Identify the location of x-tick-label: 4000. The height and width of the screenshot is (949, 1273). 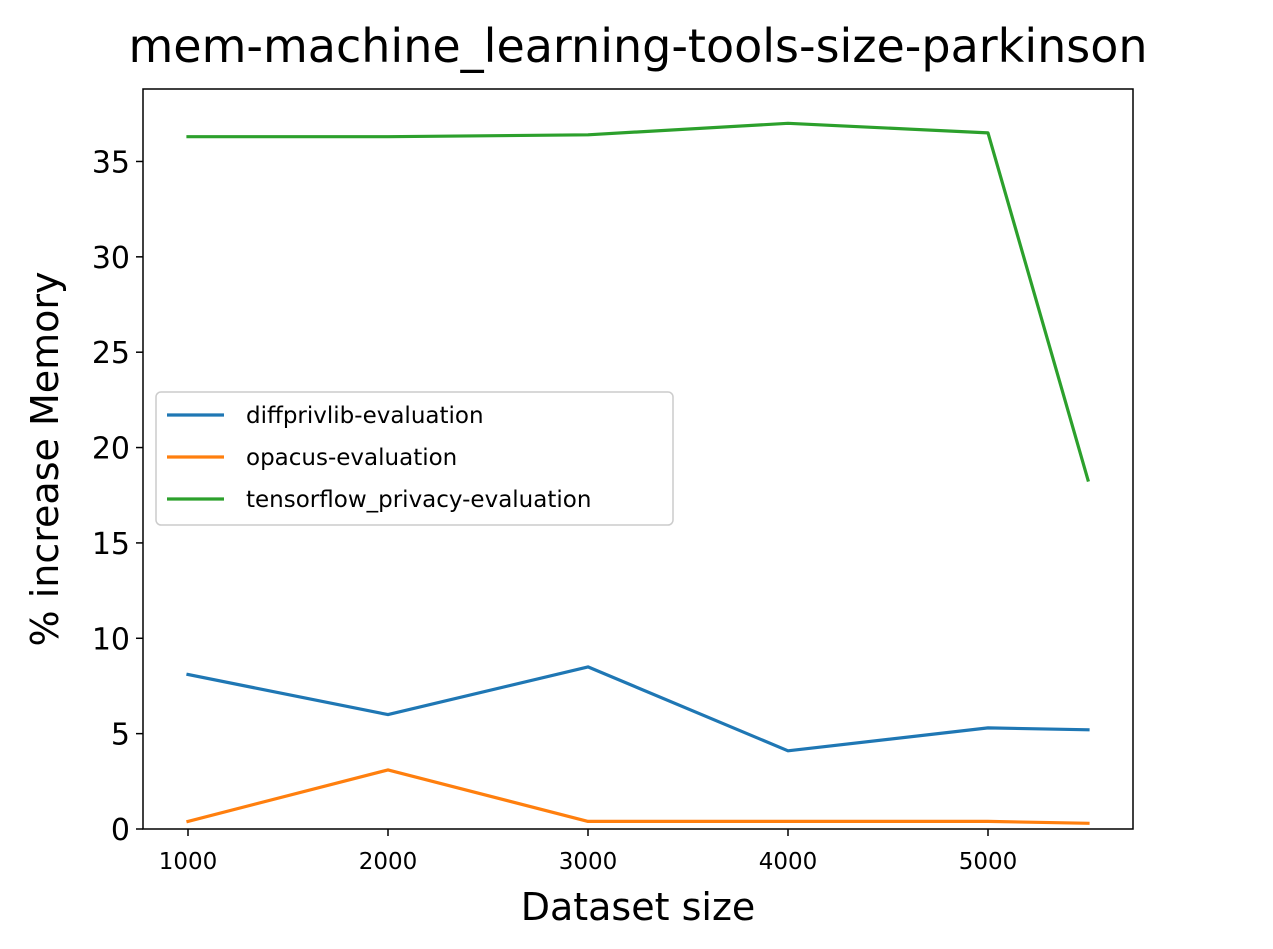
(788, 862).